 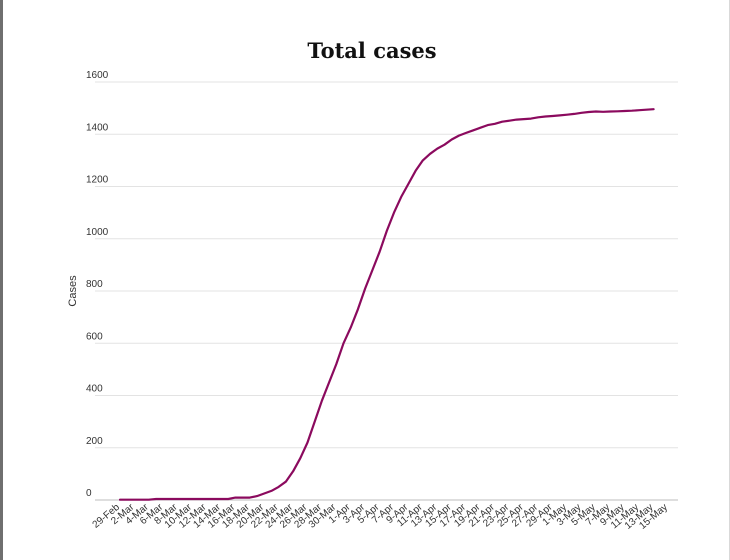 I want to click on y-tick-label: 600, so click(x=94, y=336).